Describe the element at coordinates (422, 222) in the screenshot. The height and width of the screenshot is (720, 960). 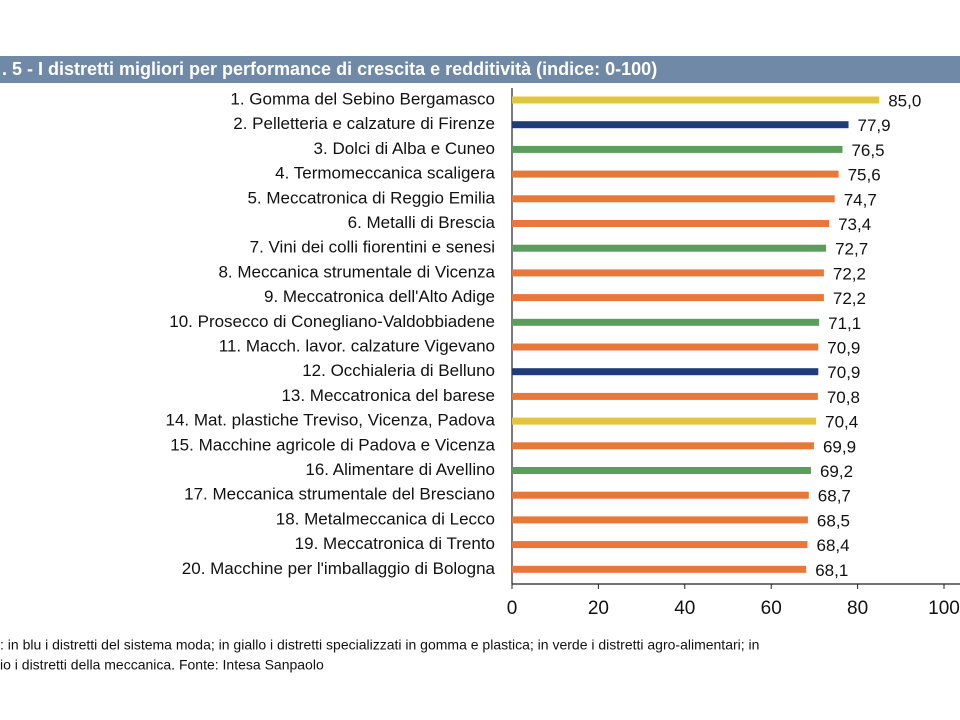
I see `category-label: 6. Metalli di Brescia` at that location.